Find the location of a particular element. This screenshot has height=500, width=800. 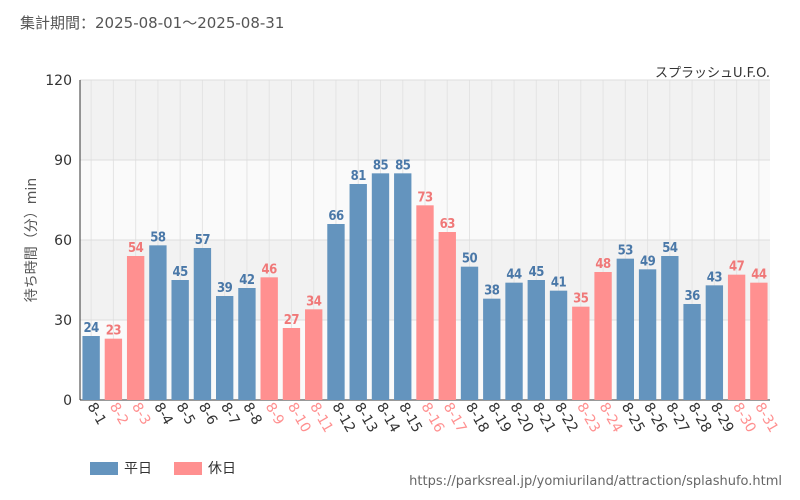

bar-value-label: 57 is located at coordinates (203, 240).